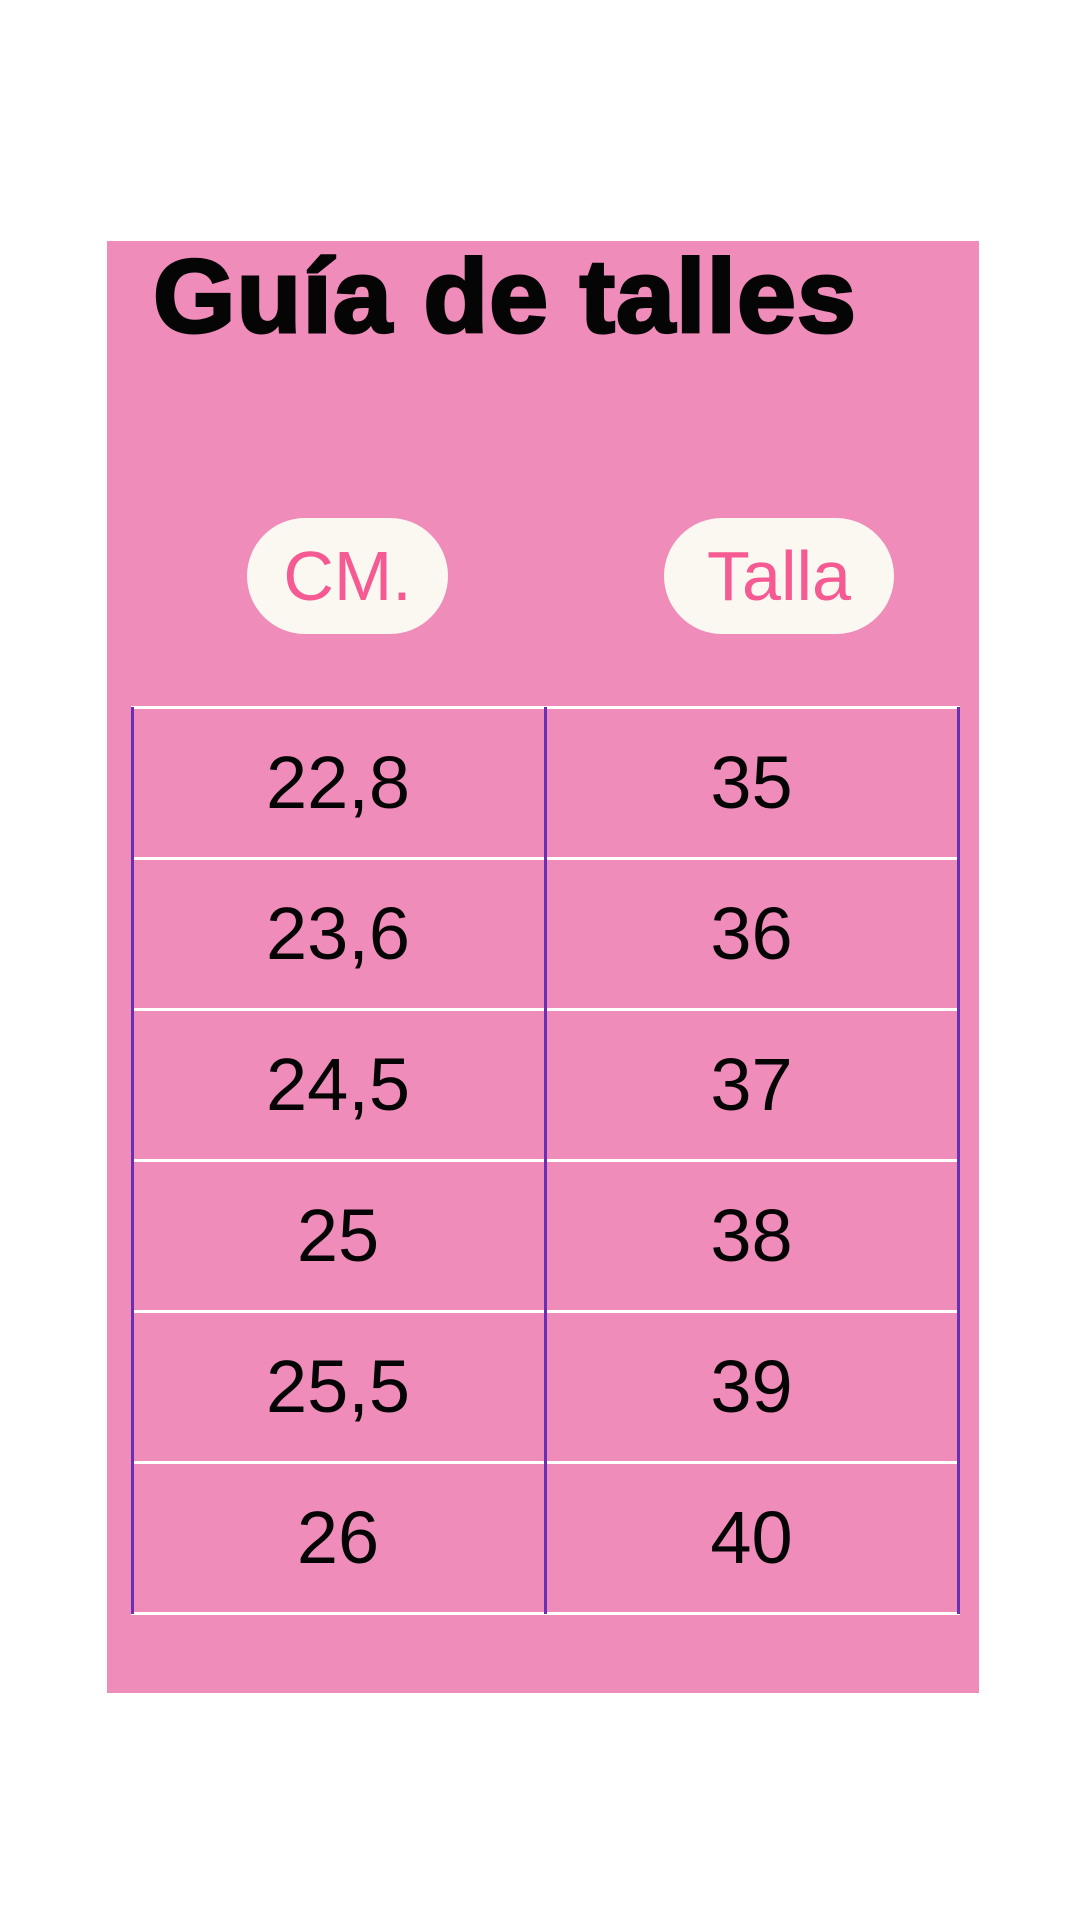 The image size is (1080, 1920). I want to click on cell-cm: 22,8, so click(338, 782).